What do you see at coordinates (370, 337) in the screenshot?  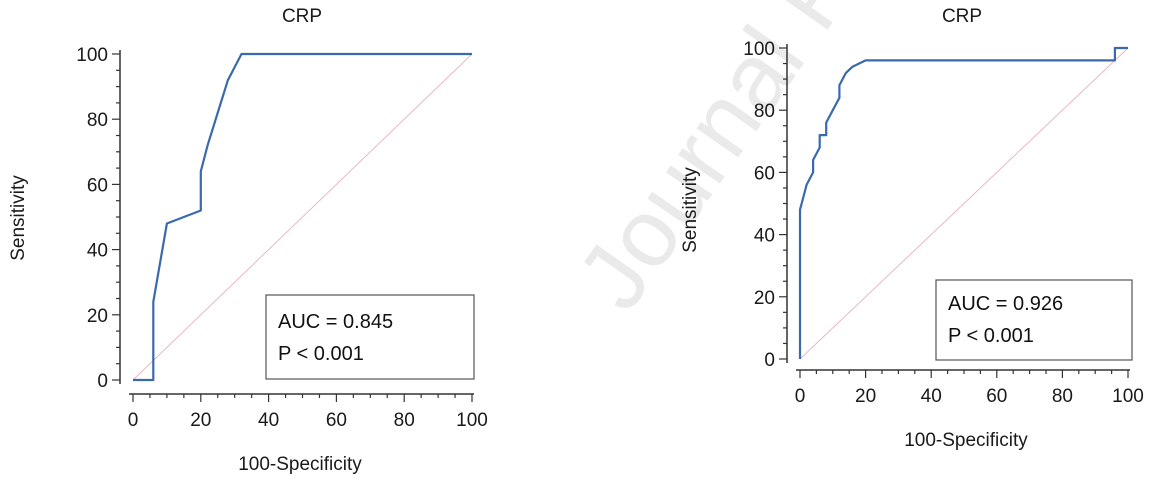 I see `annotation-box: AUC = 0.845 P < 0.001` at bounding box center [370, 337].